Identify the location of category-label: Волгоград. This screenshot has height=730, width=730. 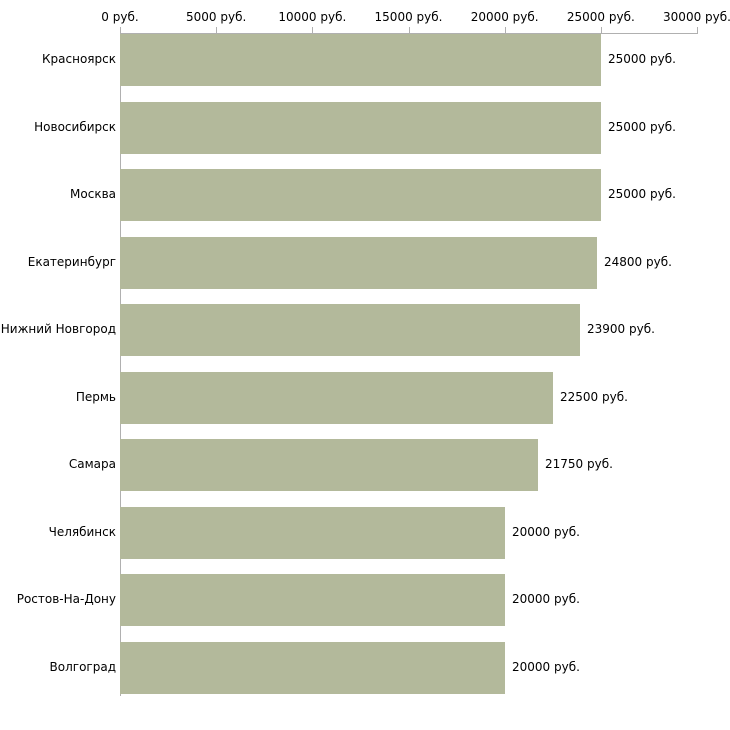
(82, 666).